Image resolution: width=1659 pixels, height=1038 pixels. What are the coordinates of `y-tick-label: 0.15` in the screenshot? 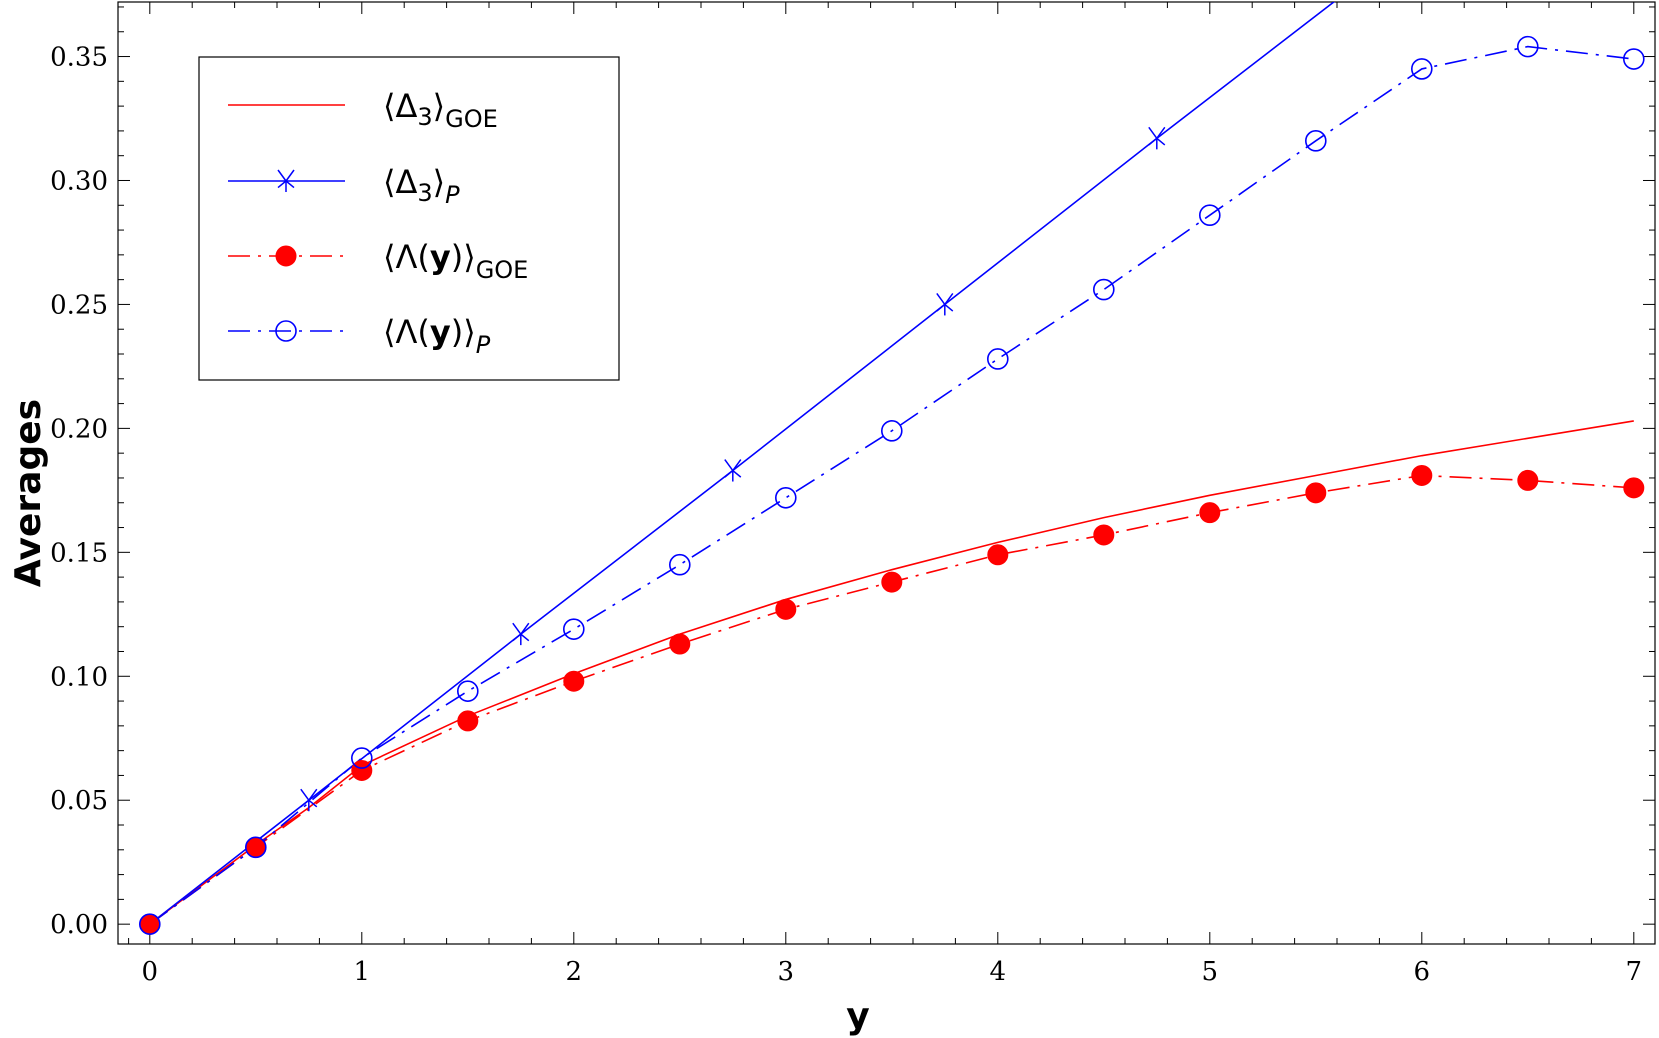 It's located at (79, 553).